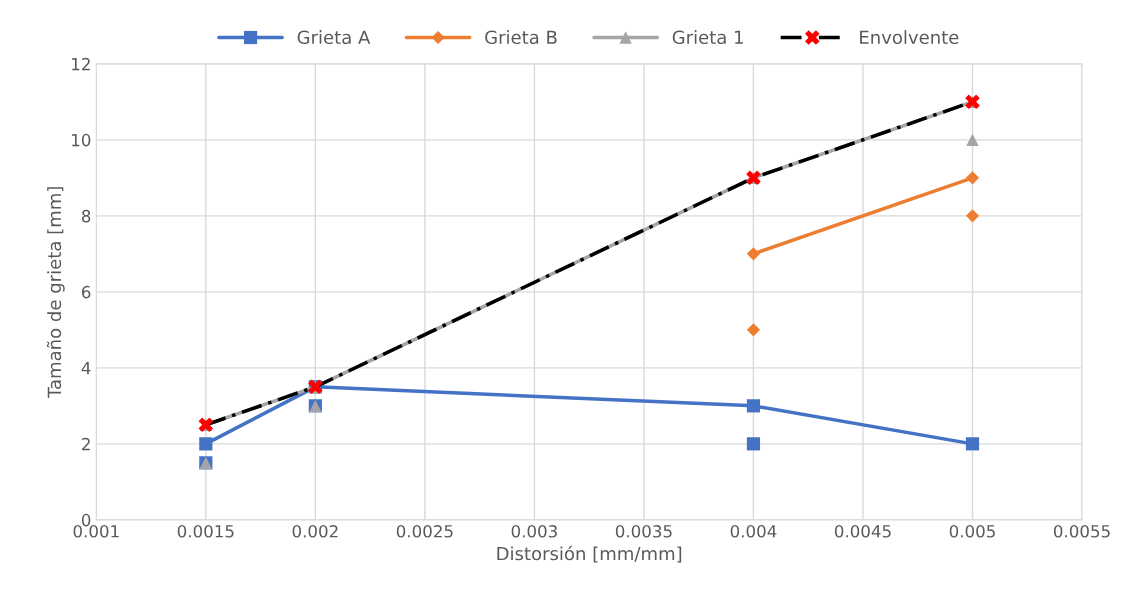 This screenshot has width=1133, height=608. I want to click on x-tick-label: 0.0015, so click(205, 531).